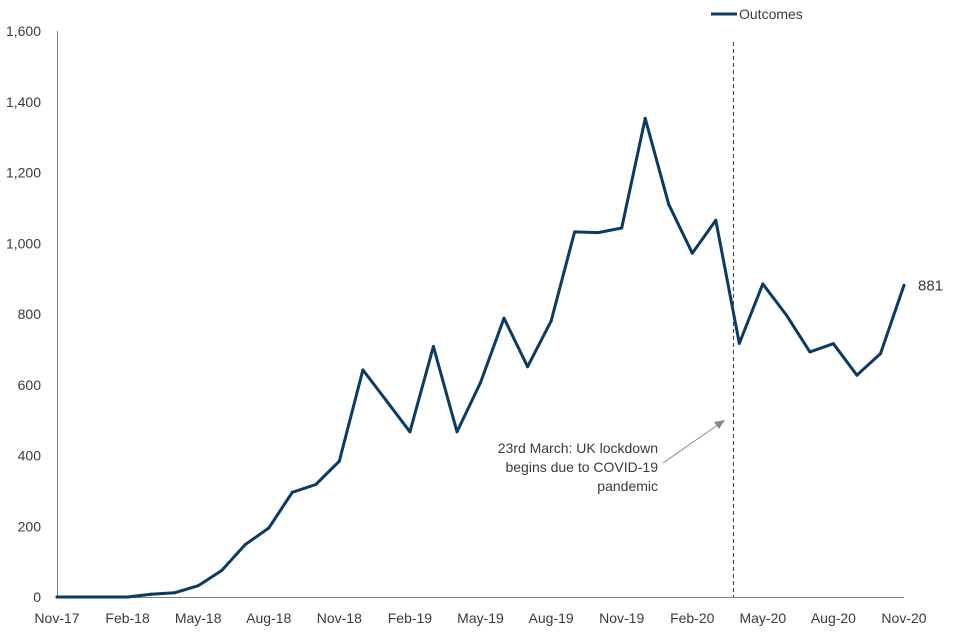 This screenshot has width=960, height=640. Describe the element at coordinates (691, 443) in the screenshot. I see `annotation-arrow-line` at that location.